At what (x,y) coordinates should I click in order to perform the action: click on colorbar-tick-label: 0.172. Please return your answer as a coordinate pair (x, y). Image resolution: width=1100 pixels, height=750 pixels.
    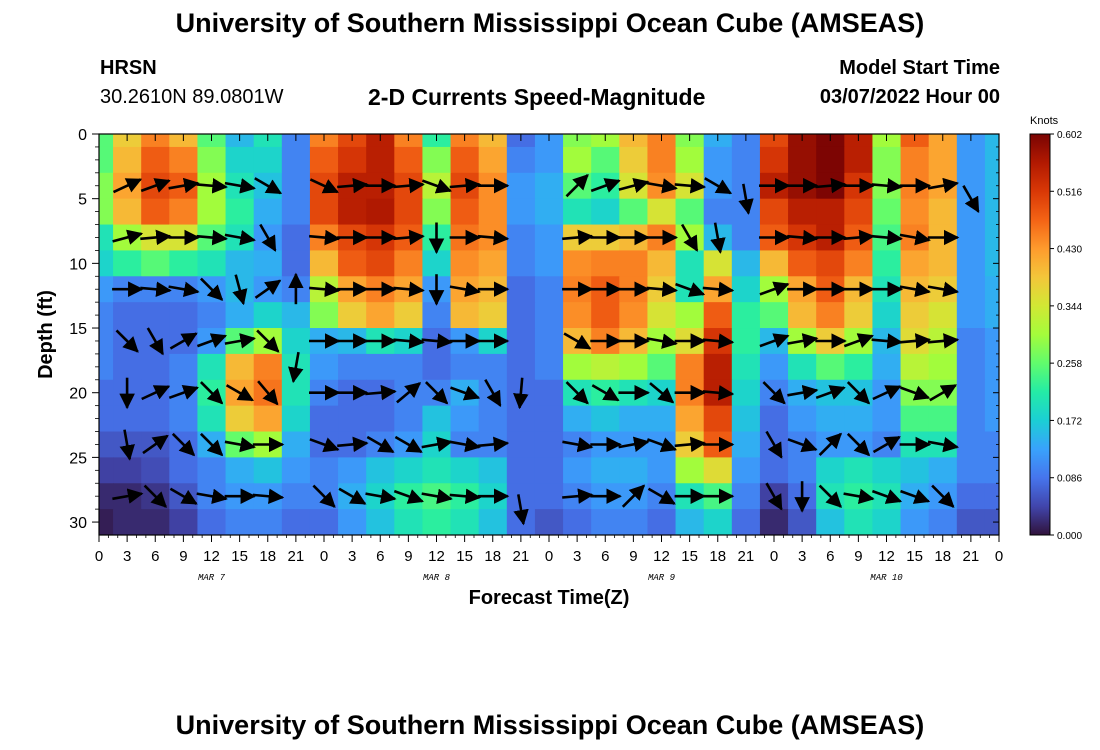
    Looking at the image, I should click on (1069, 421).